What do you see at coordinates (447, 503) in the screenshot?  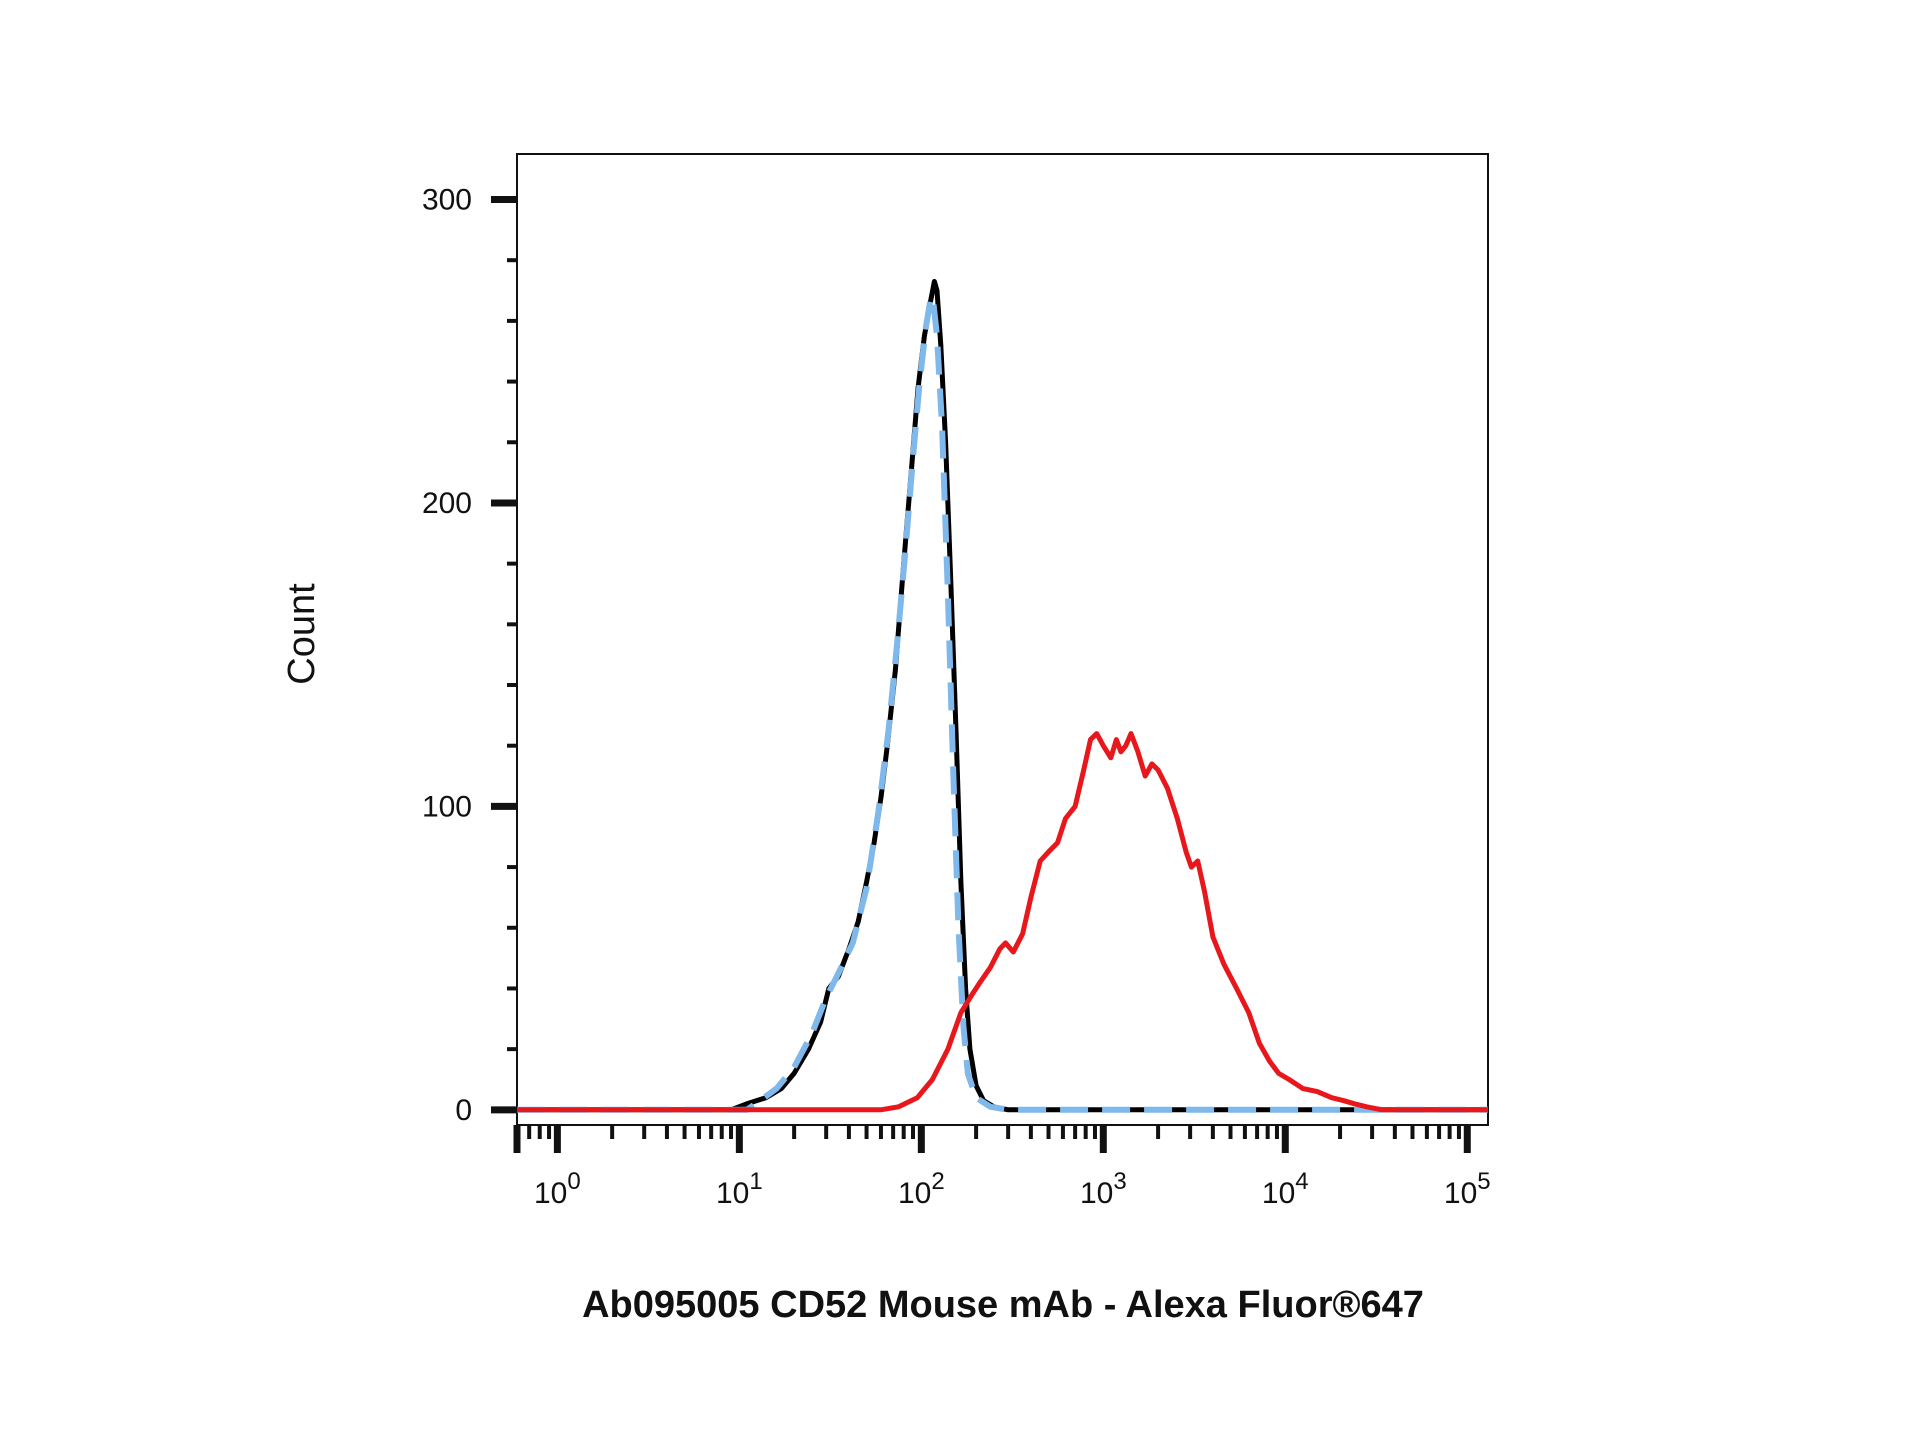 I see `y-tick-label: 200` at bounding box center [447, 503].